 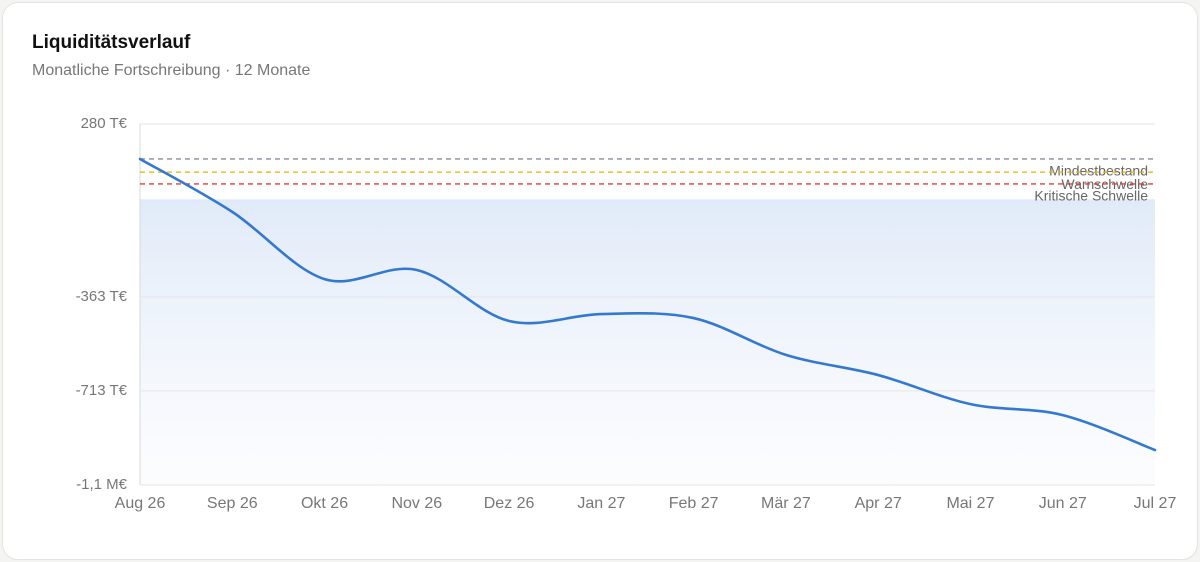 What do you see at coordinates (102, 296) in the screenshot?
I see `y-tick-label: -363 T€` at bounding box center [102, 296].